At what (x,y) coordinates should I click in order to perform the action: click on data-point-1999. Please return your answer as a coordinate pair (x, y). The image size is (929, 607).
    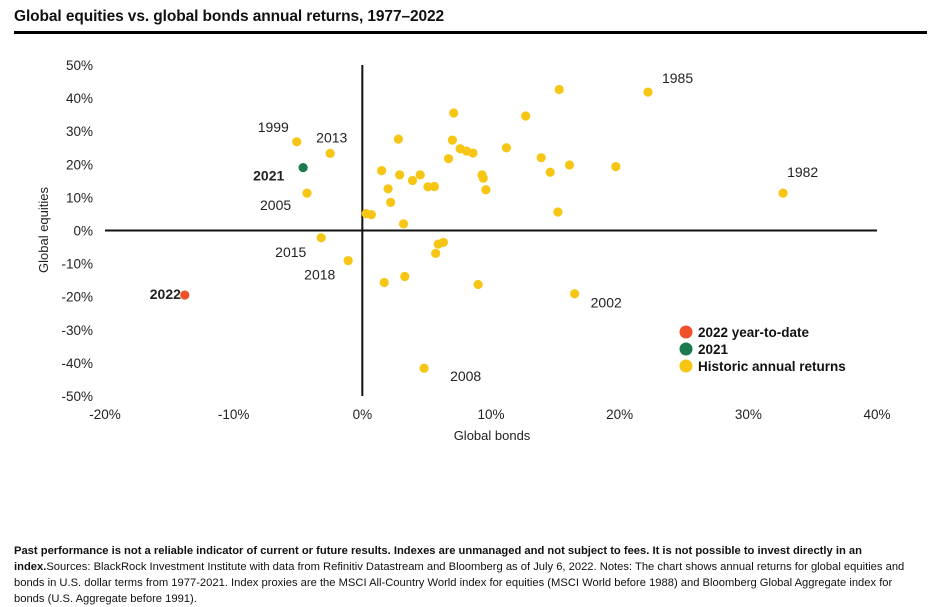
    Looking at the image, I should click on (297, 142).